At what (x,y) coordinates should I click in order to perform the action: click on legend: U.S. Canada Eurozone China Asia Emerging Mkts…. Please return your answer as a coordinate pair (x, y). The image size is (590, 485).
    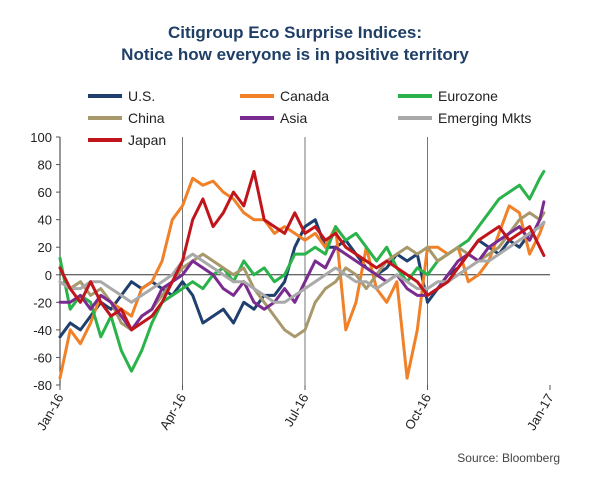
    Looking at the image, I should click on (309, 118).